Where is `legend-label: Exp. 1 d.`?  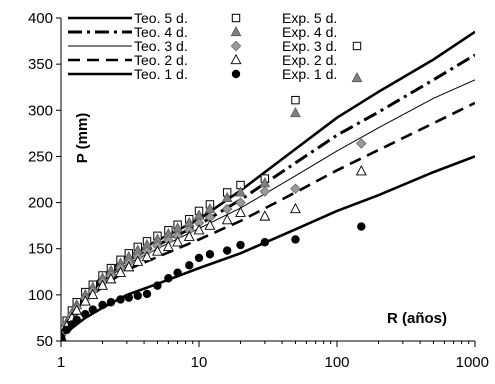
legend-label: Exp. 1 d. is located at coordinates (309, 74).